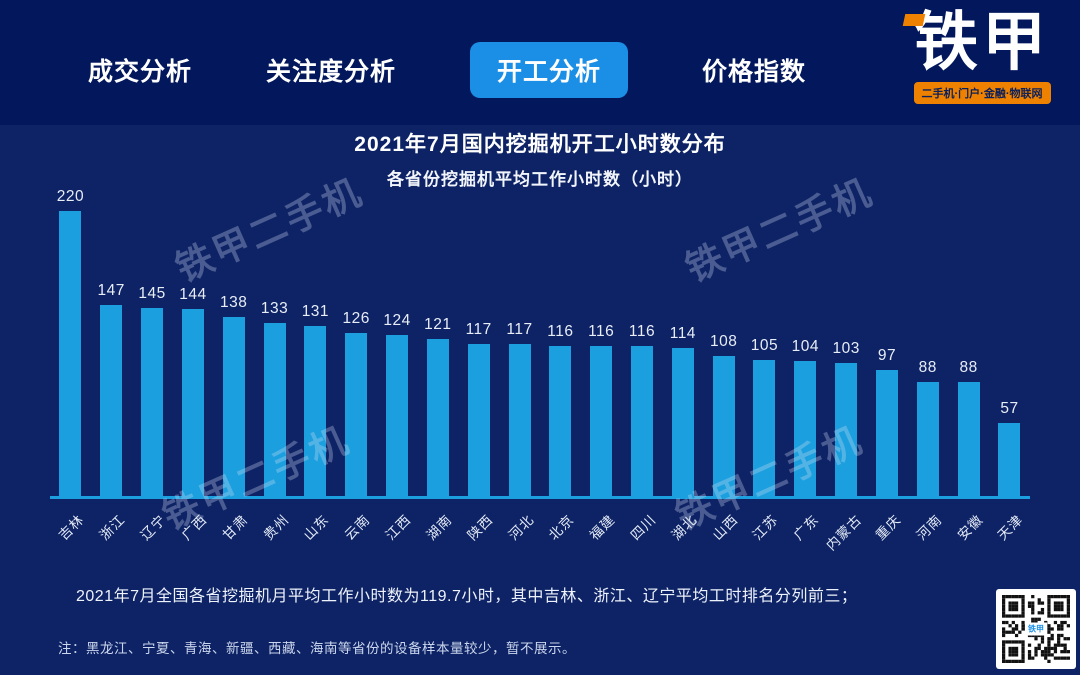  Describe the element at coordinates (111, 290) in the screenshot. I see `bar-value-label: 147` at that location.